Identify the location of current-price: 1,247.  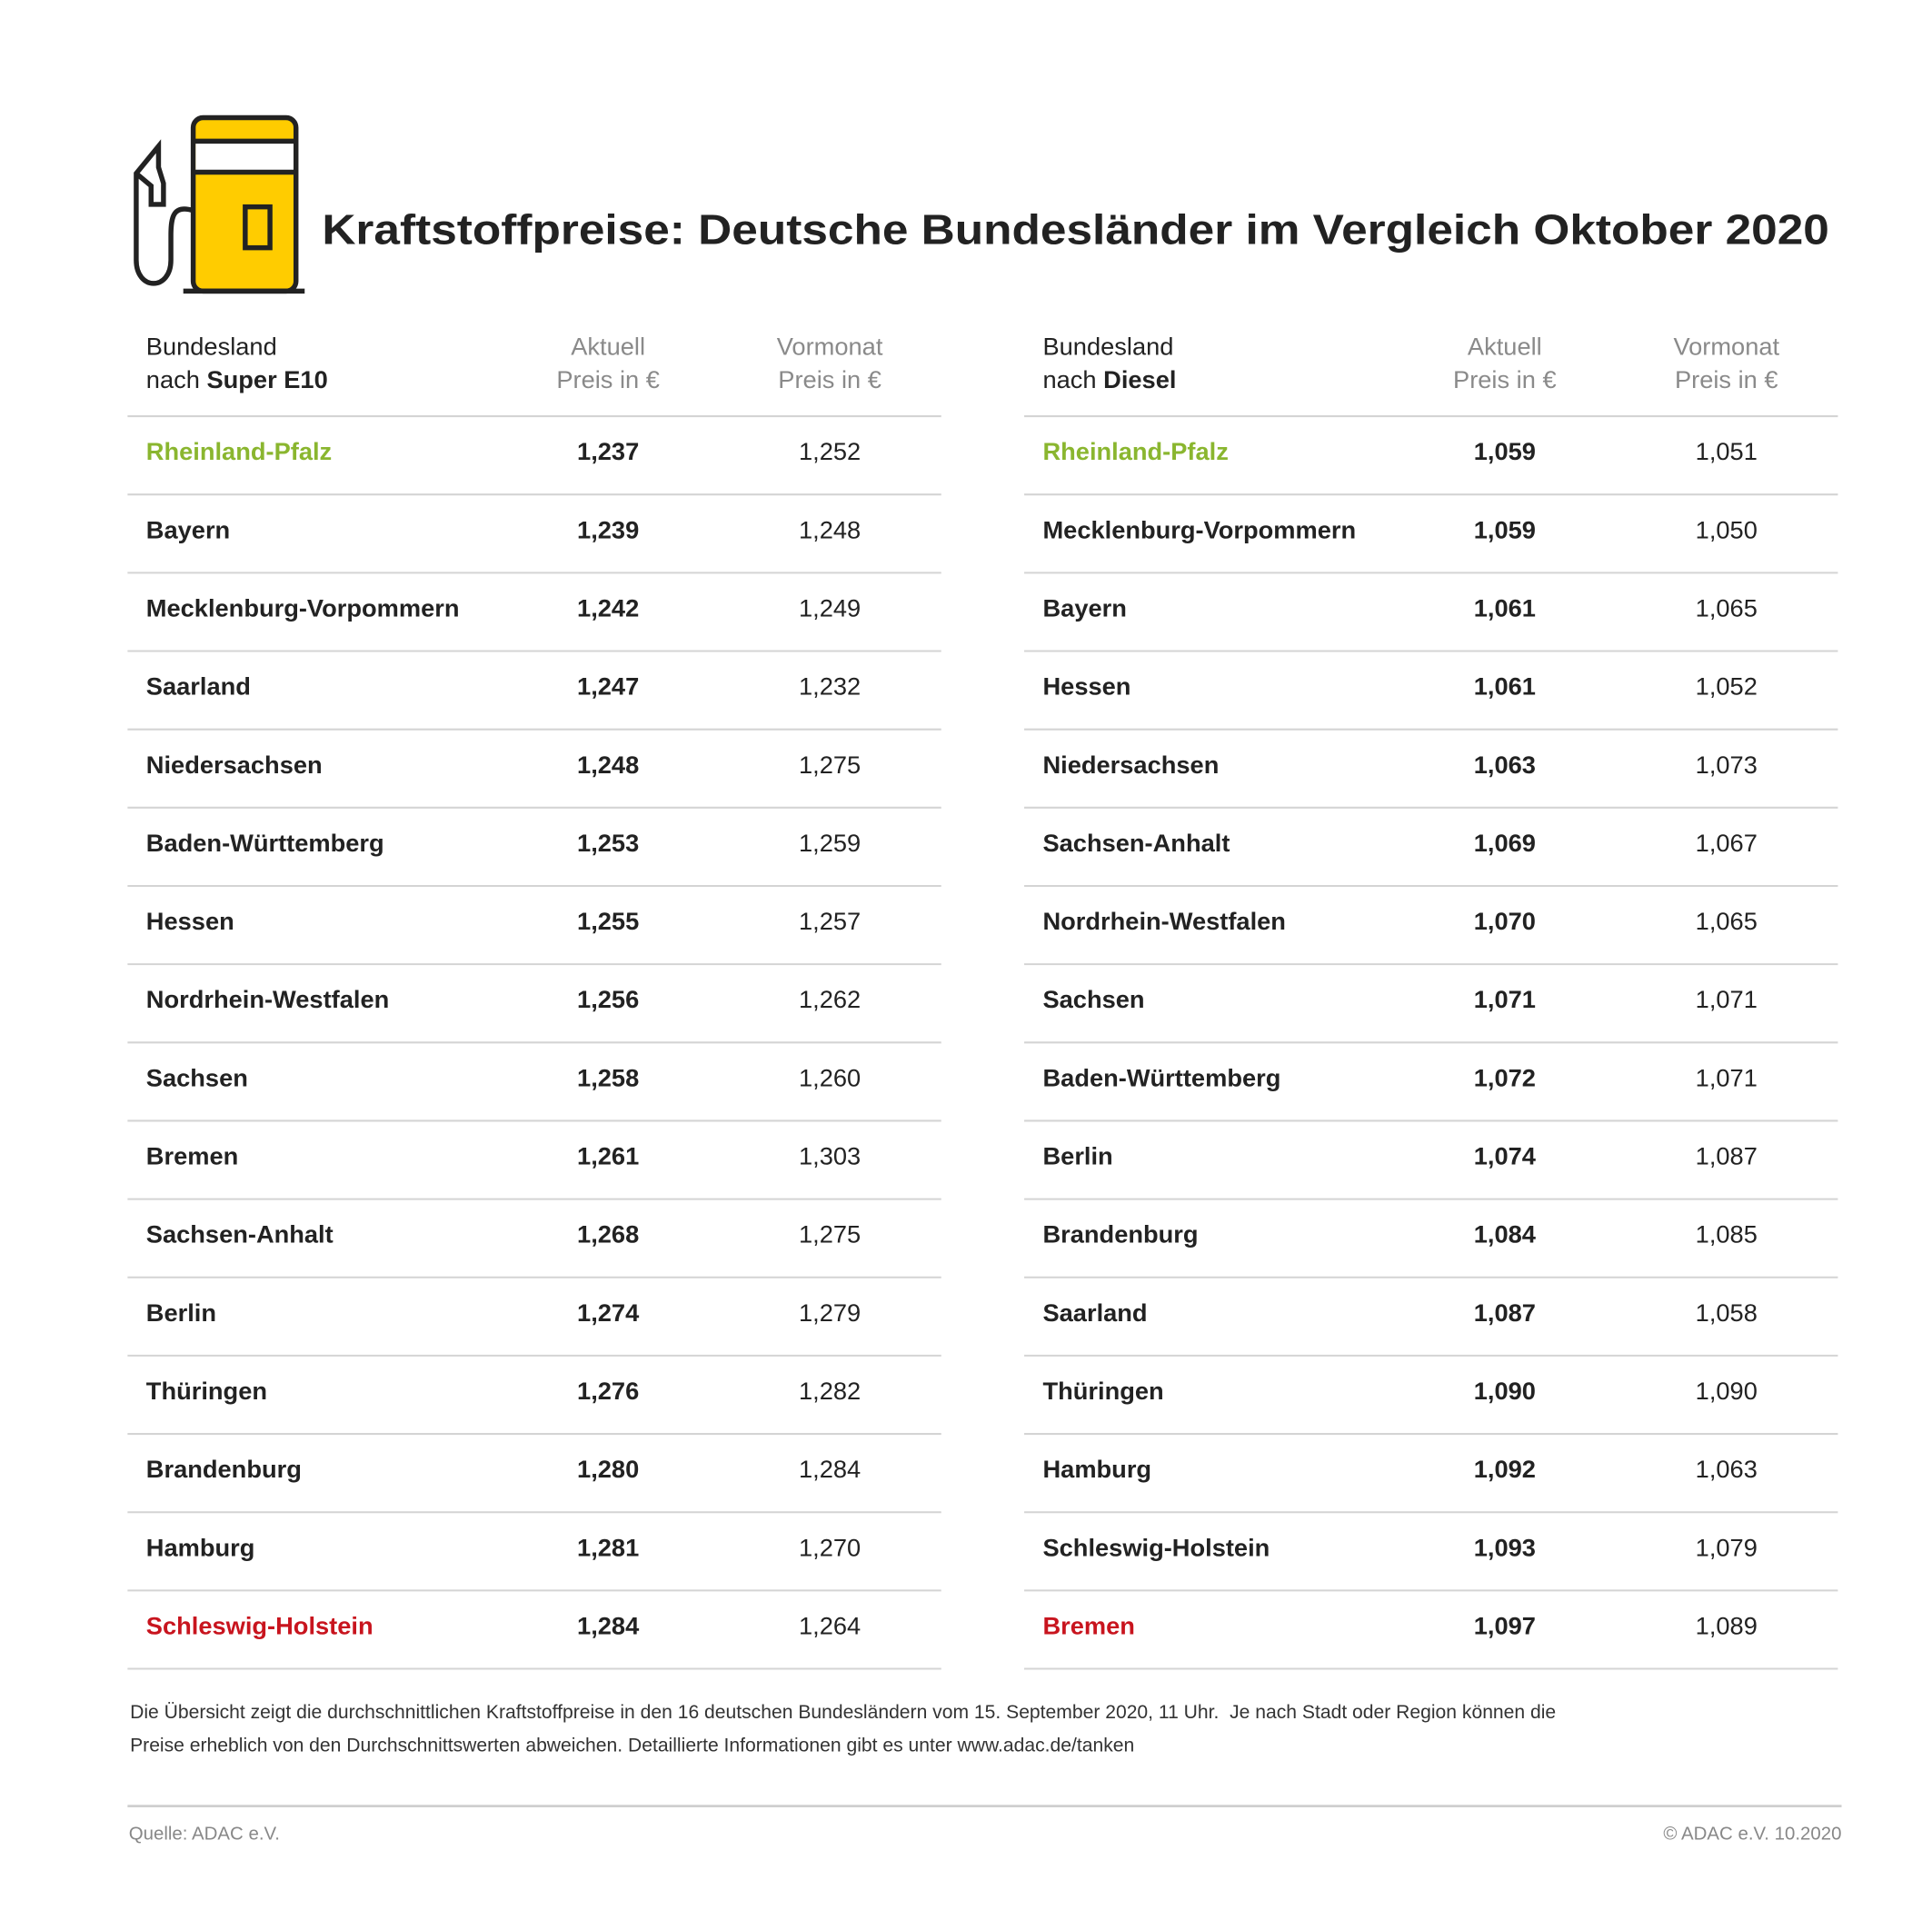
(608, 686).